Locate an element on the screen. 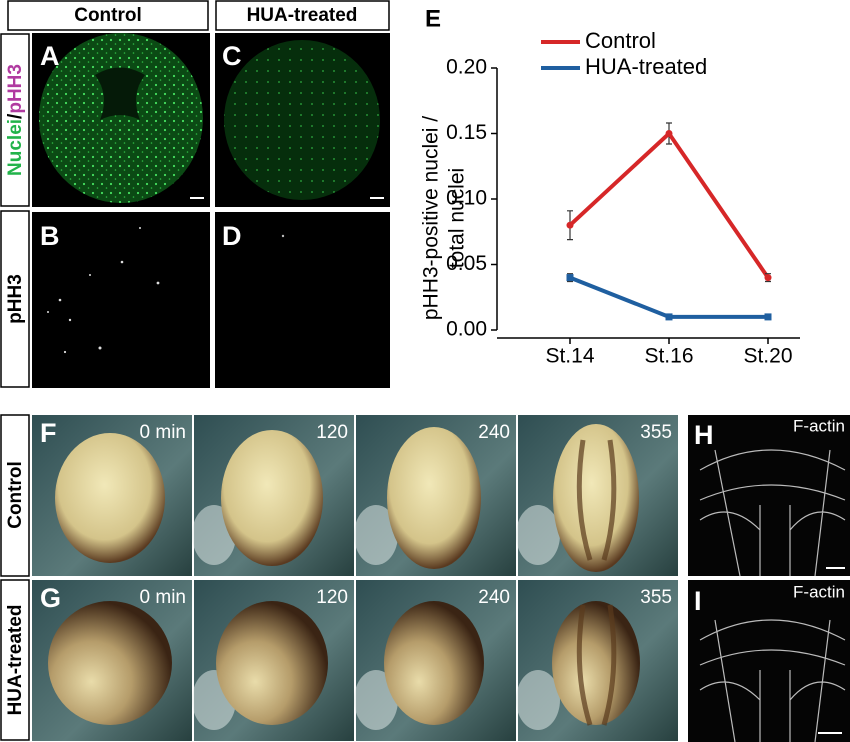 This screenshot has width=850, height=742. legend-label: Control is located at coordinates (620, 40).